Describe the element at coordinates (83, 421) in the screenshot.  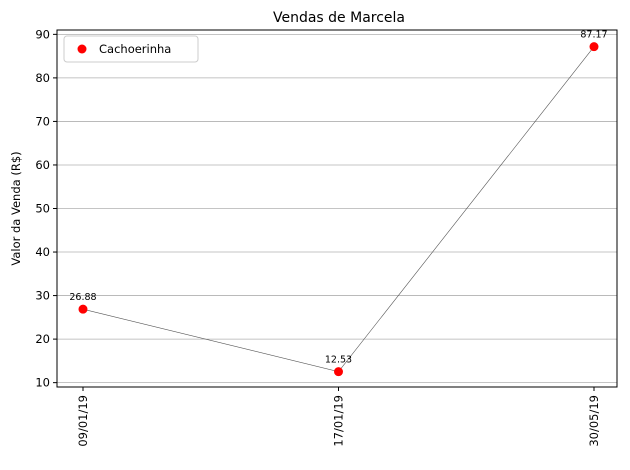
I see `x-tick-label: 09/01/19` at that location.